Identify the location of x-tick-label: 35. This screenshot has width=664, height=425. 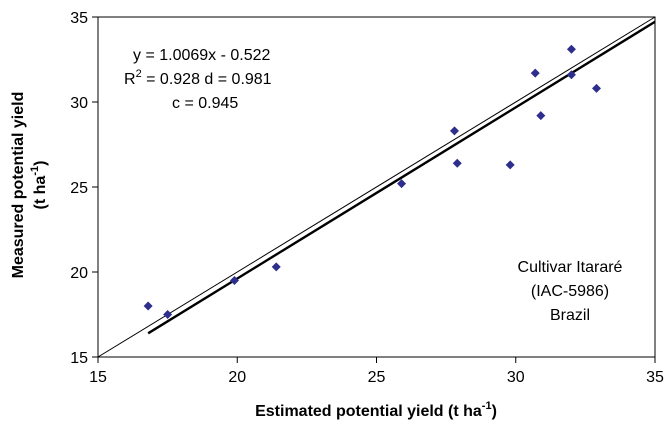
(655, 377).